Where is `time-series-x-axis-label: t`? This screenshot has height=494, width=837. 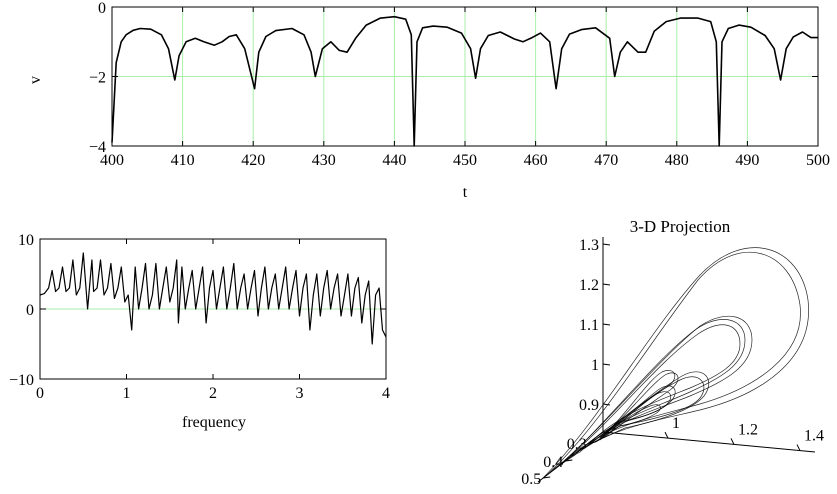
time-series-x-axis-label: t is located at coordinates (465, 192).